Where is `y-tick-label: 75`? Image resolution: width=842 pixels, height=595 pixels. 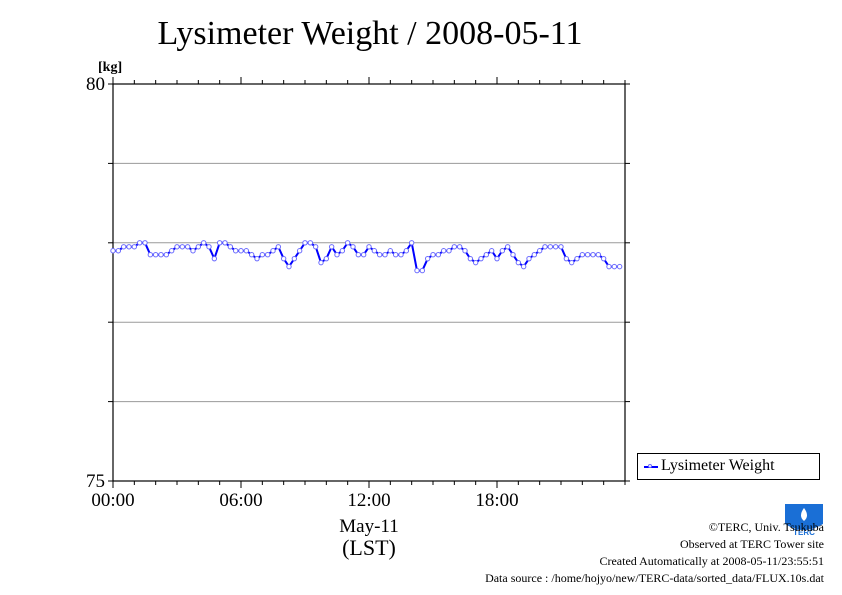 y-tick-label: 75 is located at coordinates (95, 481).